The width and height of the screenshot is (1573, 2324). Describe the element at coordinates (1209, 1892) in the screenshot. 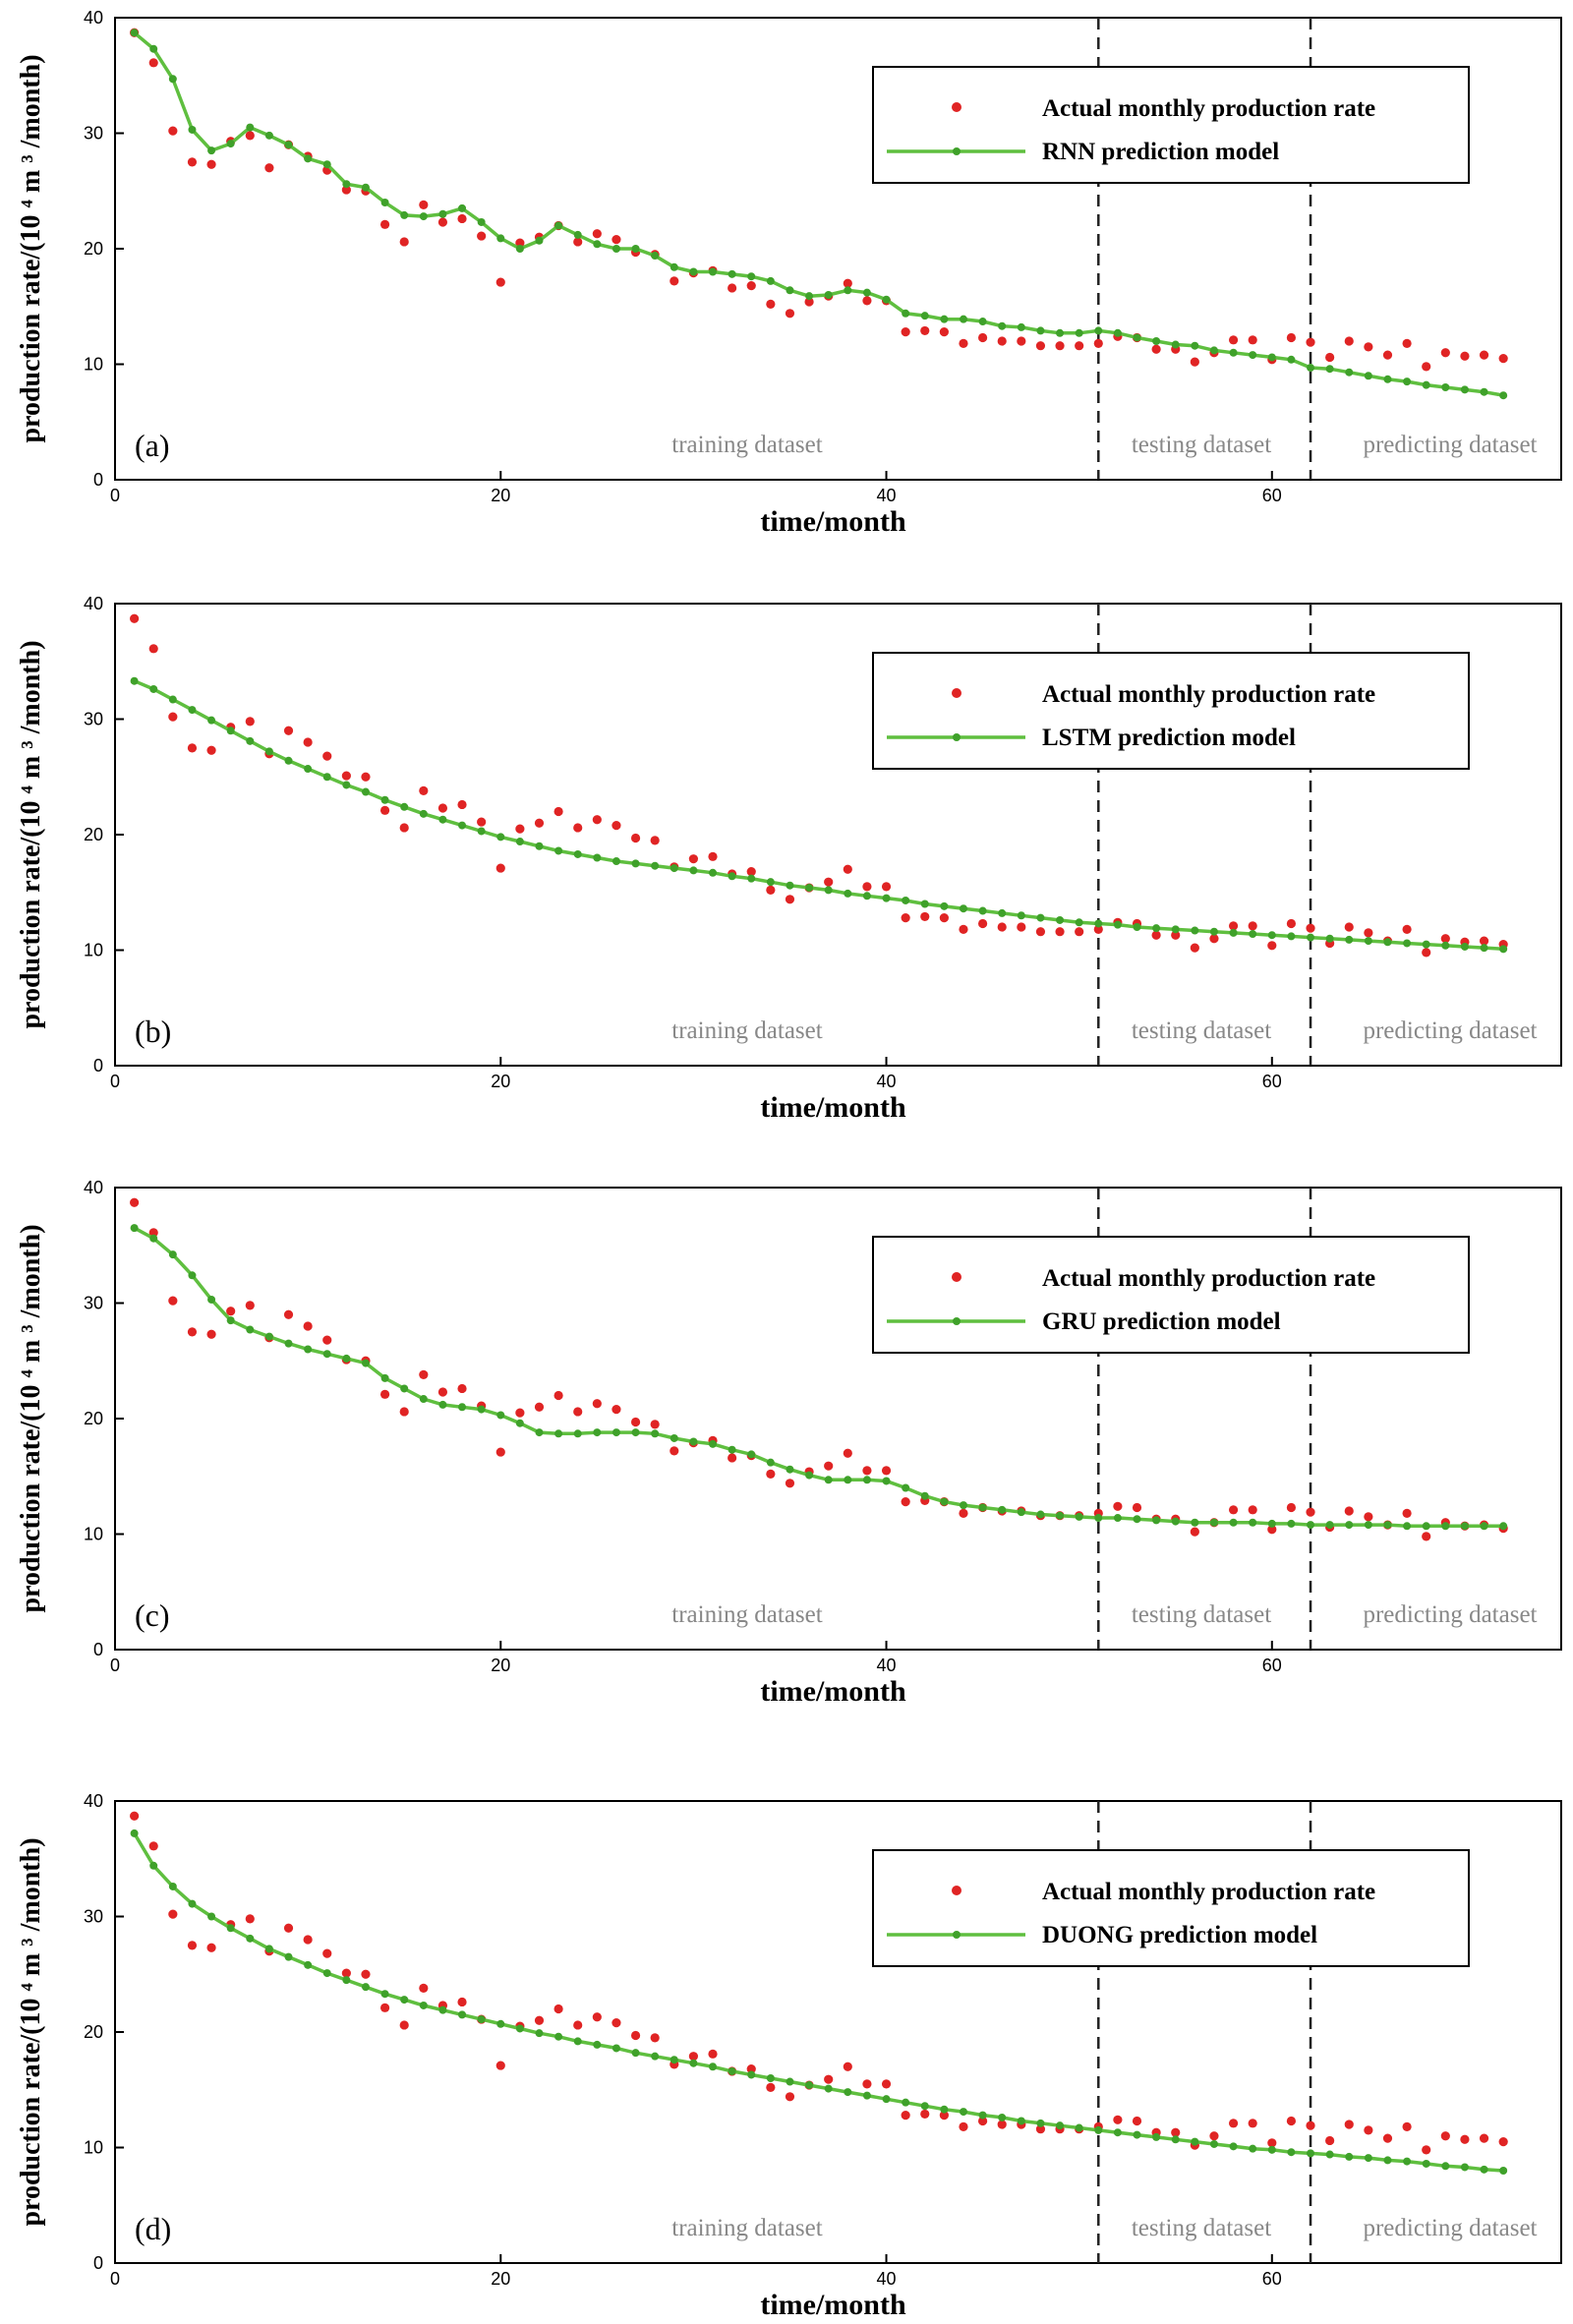

I see `legend-actual-label: Actual monthly production rate` at that location.